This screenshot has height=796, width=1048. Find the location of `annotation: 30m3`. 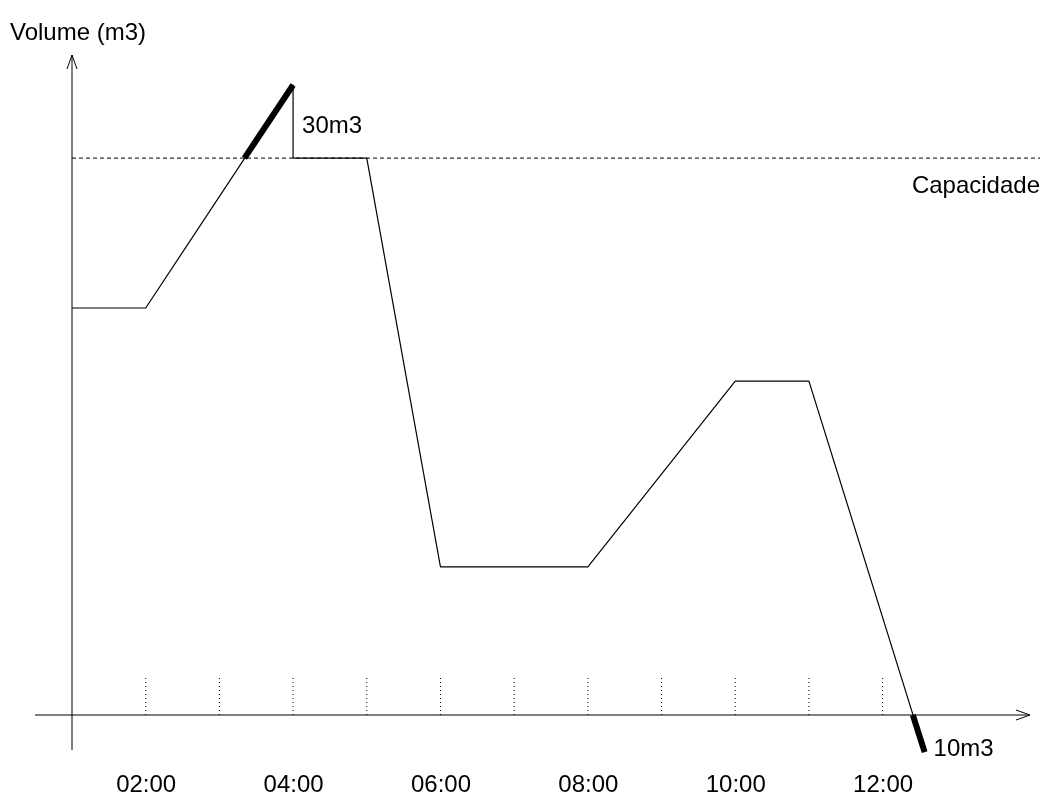

annotation: 30m3 is located at coordinates (332, 125).